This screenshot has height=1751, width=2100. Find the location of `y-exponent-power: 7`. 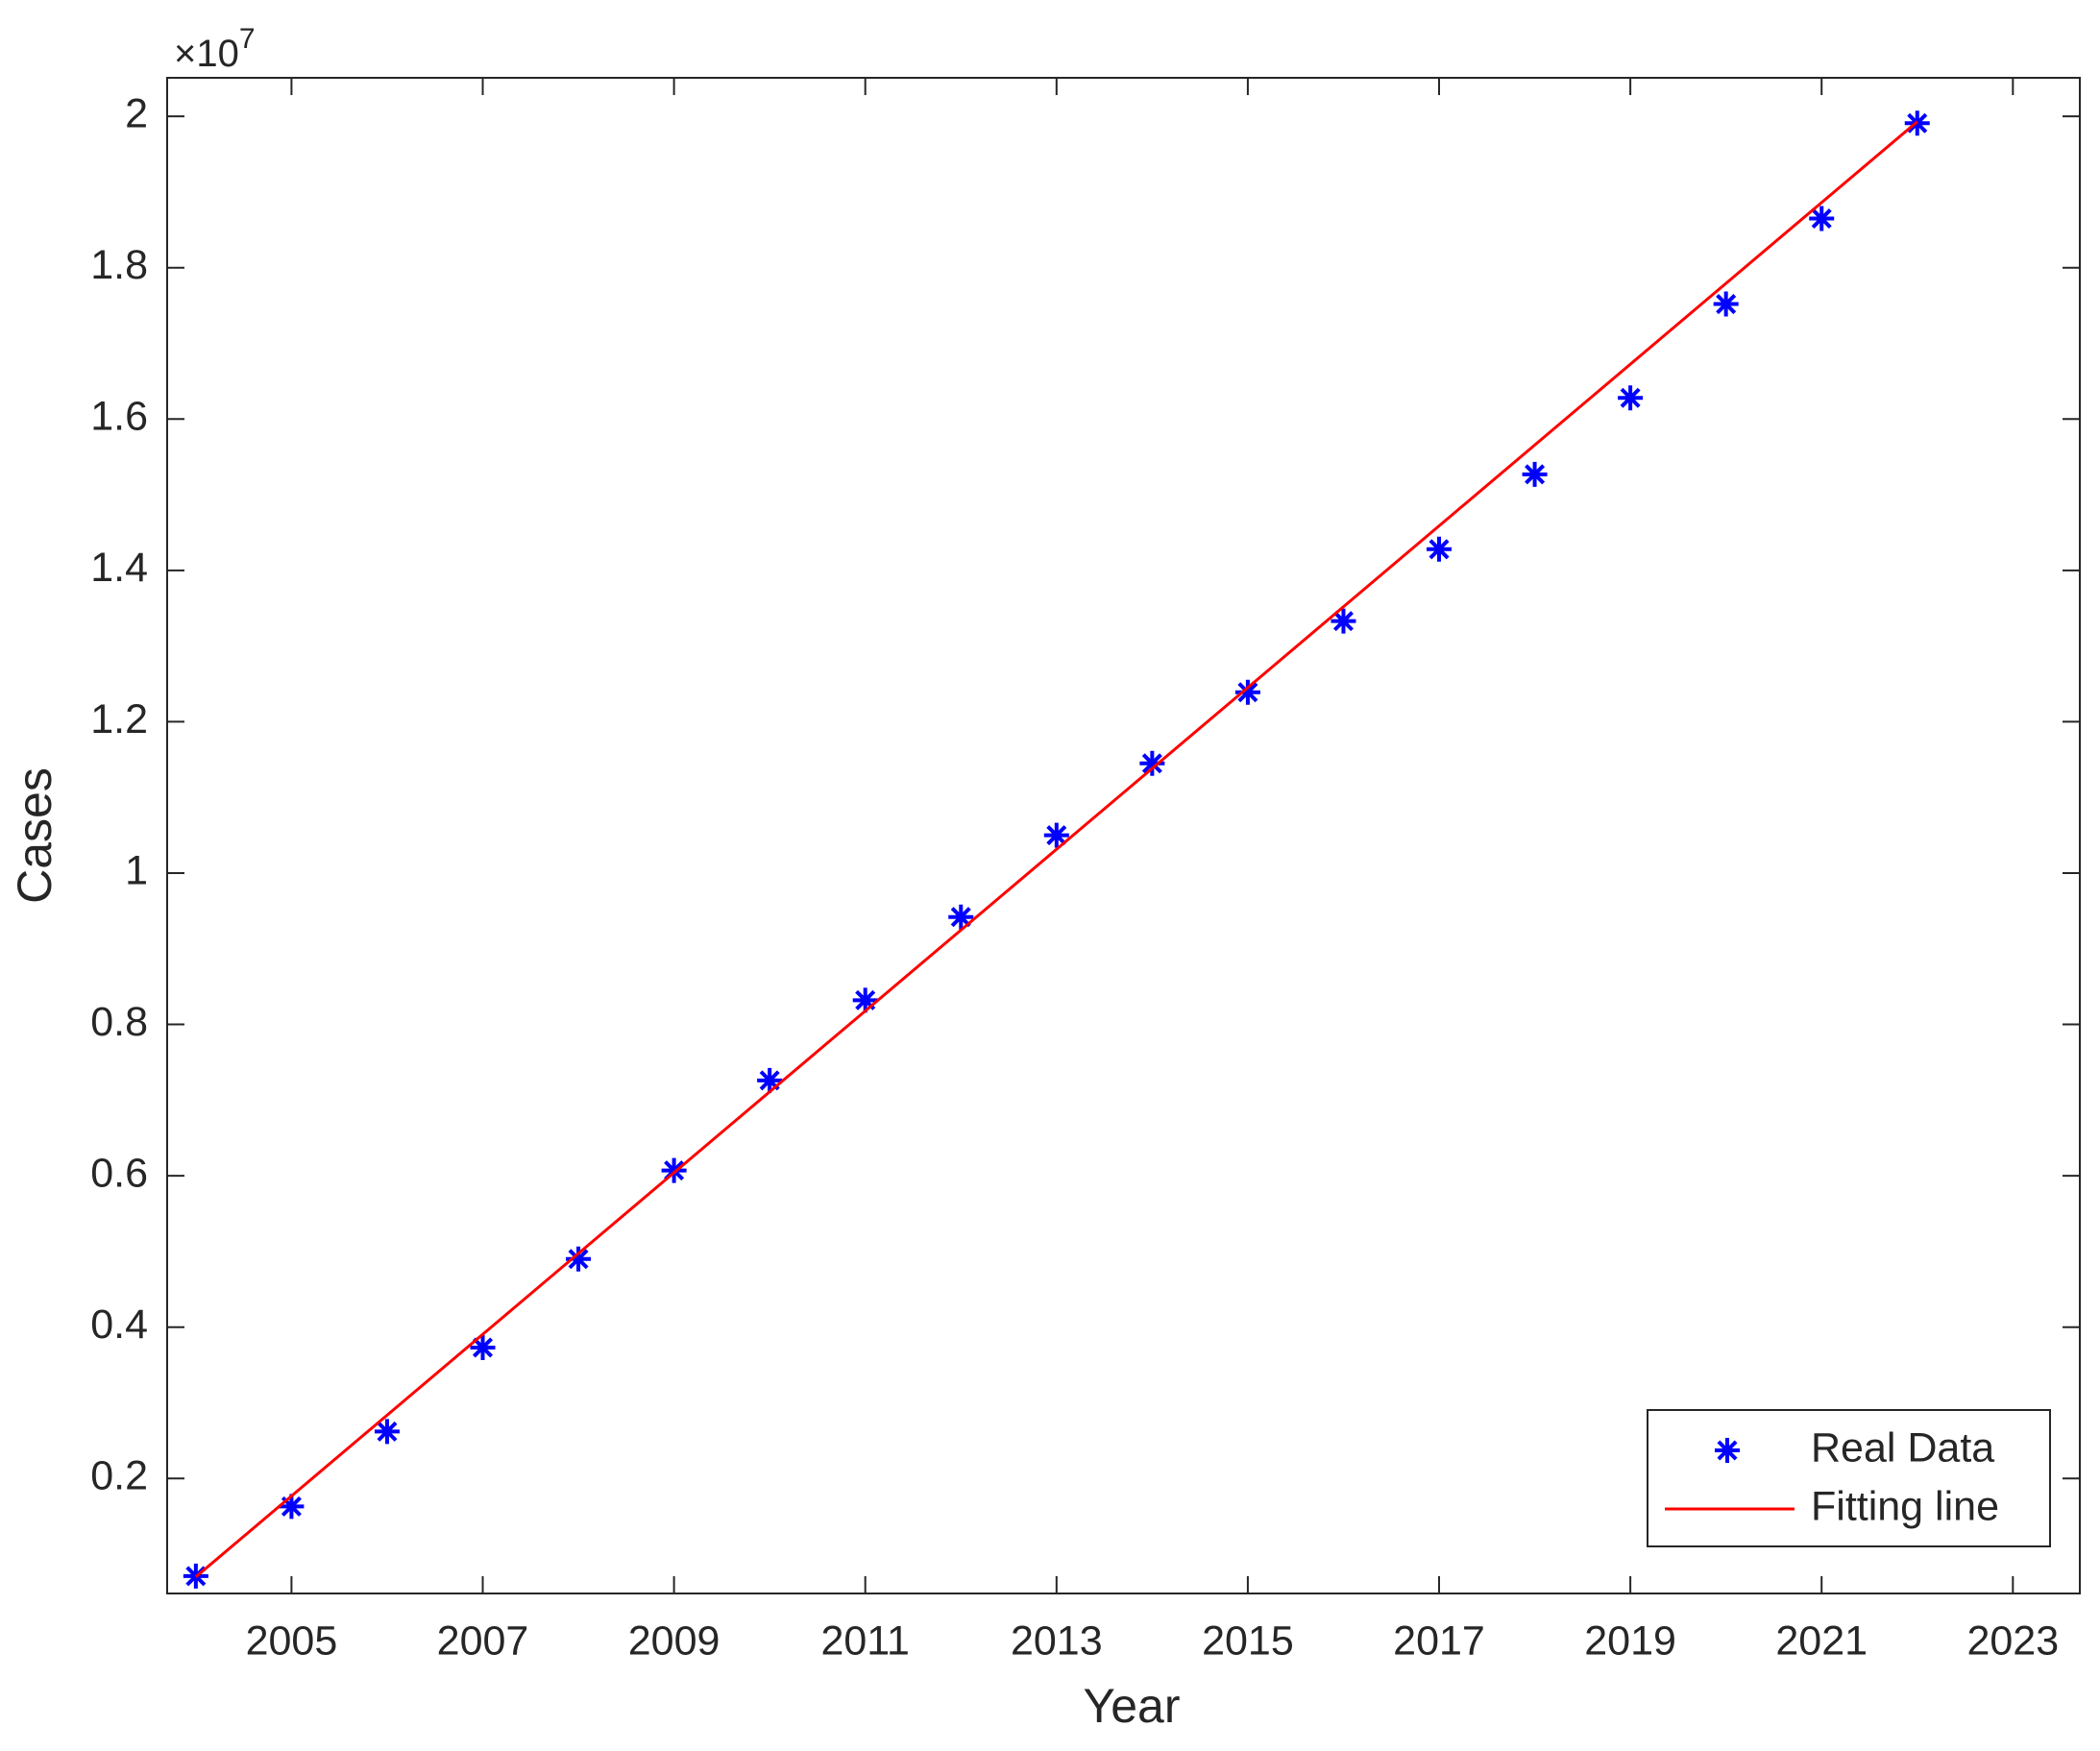

y-exponent-power: 7 is located at coordinates (247, 39).